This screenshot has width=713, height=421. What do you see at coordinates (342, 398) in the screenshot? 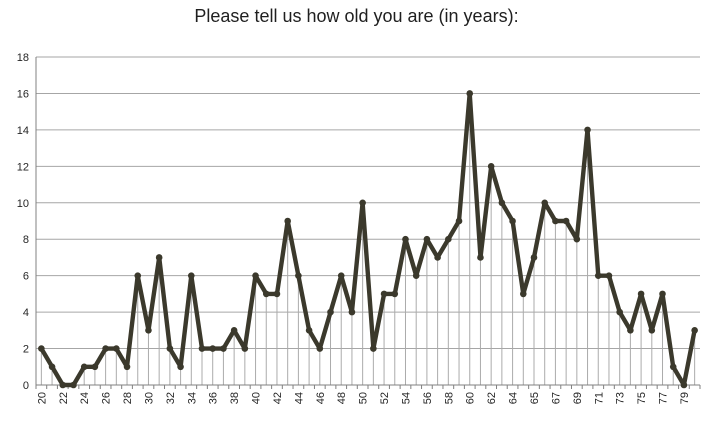
I see `x-tick-label: 48` at bounding box center [342, 398].